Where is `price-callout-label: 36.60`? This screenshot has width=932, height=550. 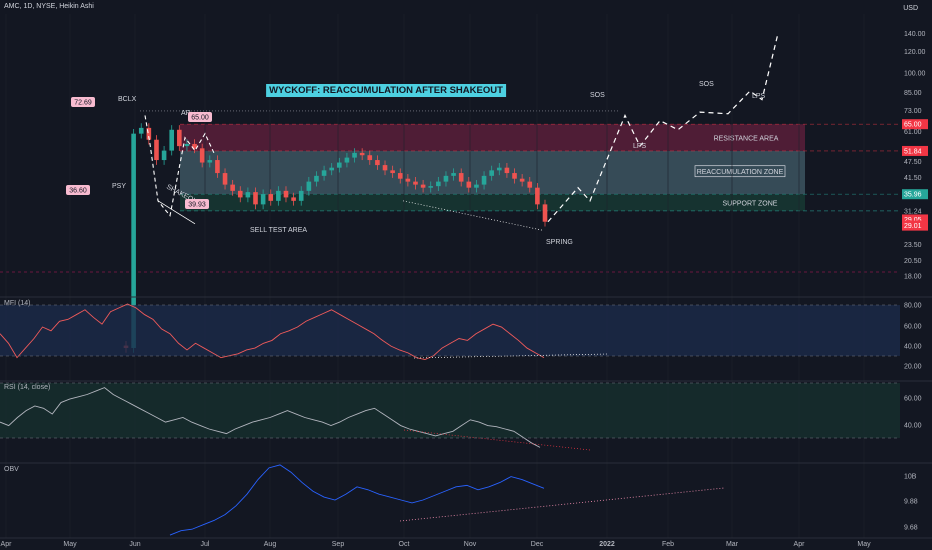
price-callout-label: 36.60 is located at coordinates (78, 191).